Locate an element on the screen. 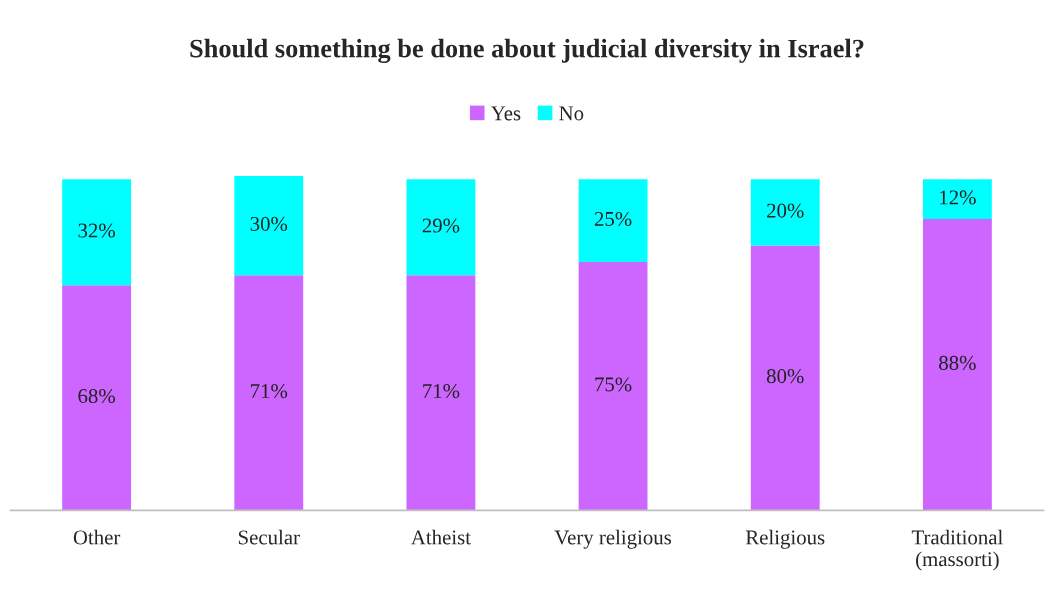  x-tick-label: Atheist is located at coordinates (441, 537).